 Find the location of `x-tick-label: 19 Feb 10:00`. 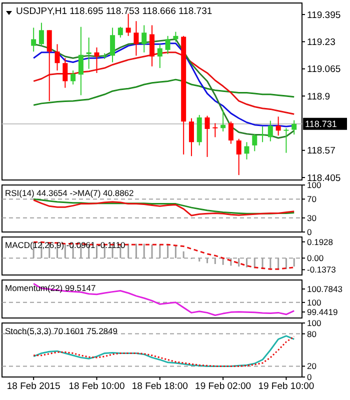

x-tick-label: 19 Feb 10:00 is located at coordinates (286, 386).